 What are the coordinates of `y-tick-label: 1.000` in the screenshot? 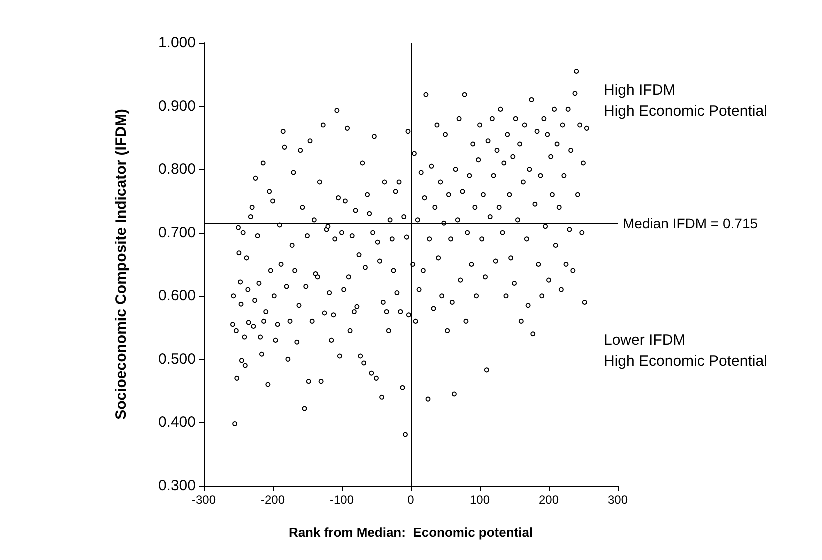 It's located at (177, 43).